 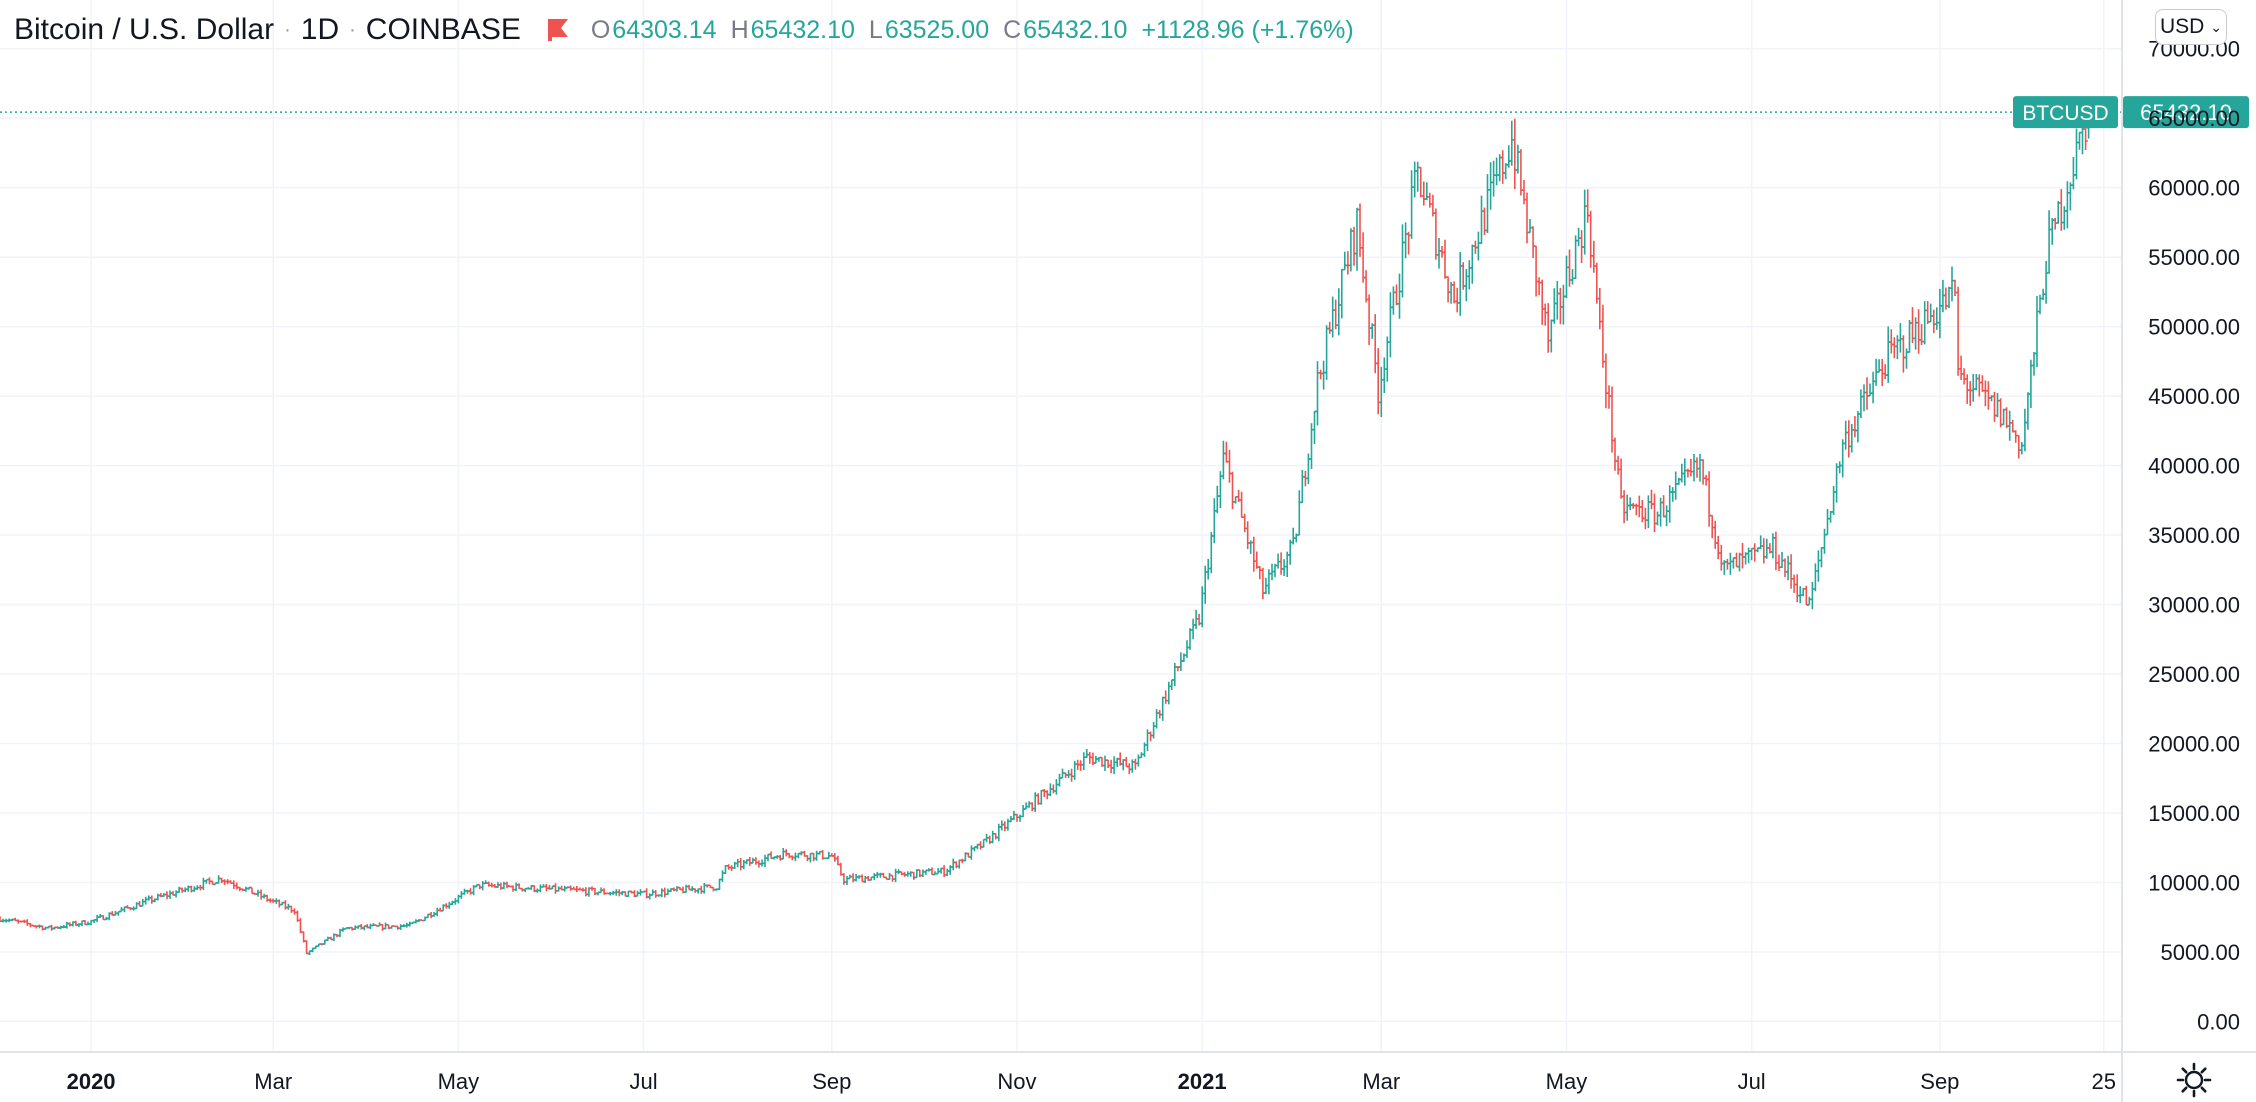 What do you see at coordinates (831, 1081) in the screenshot?
I see `x-tick-label: Sep` at bounding box center [831, 1081].